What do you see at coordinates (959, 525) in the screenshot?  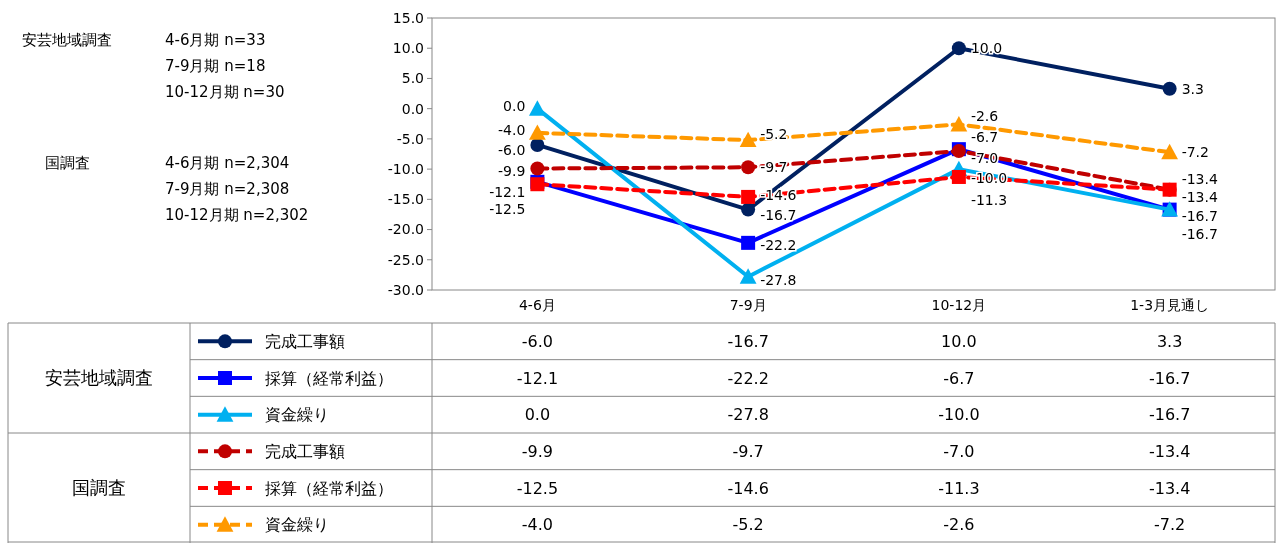 I see `data-label: -2.6` at bounding box center [959, 525].